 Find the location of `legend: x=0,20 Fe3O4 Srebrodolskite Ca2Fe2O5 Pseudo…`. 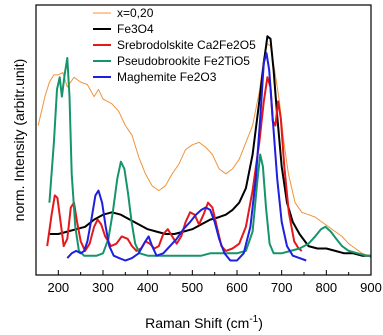

legend: x=0,20 Fe3O4 Srebrodolskite Ca2Fe2O5 Pseudo… is located at coordinates (174, 45).